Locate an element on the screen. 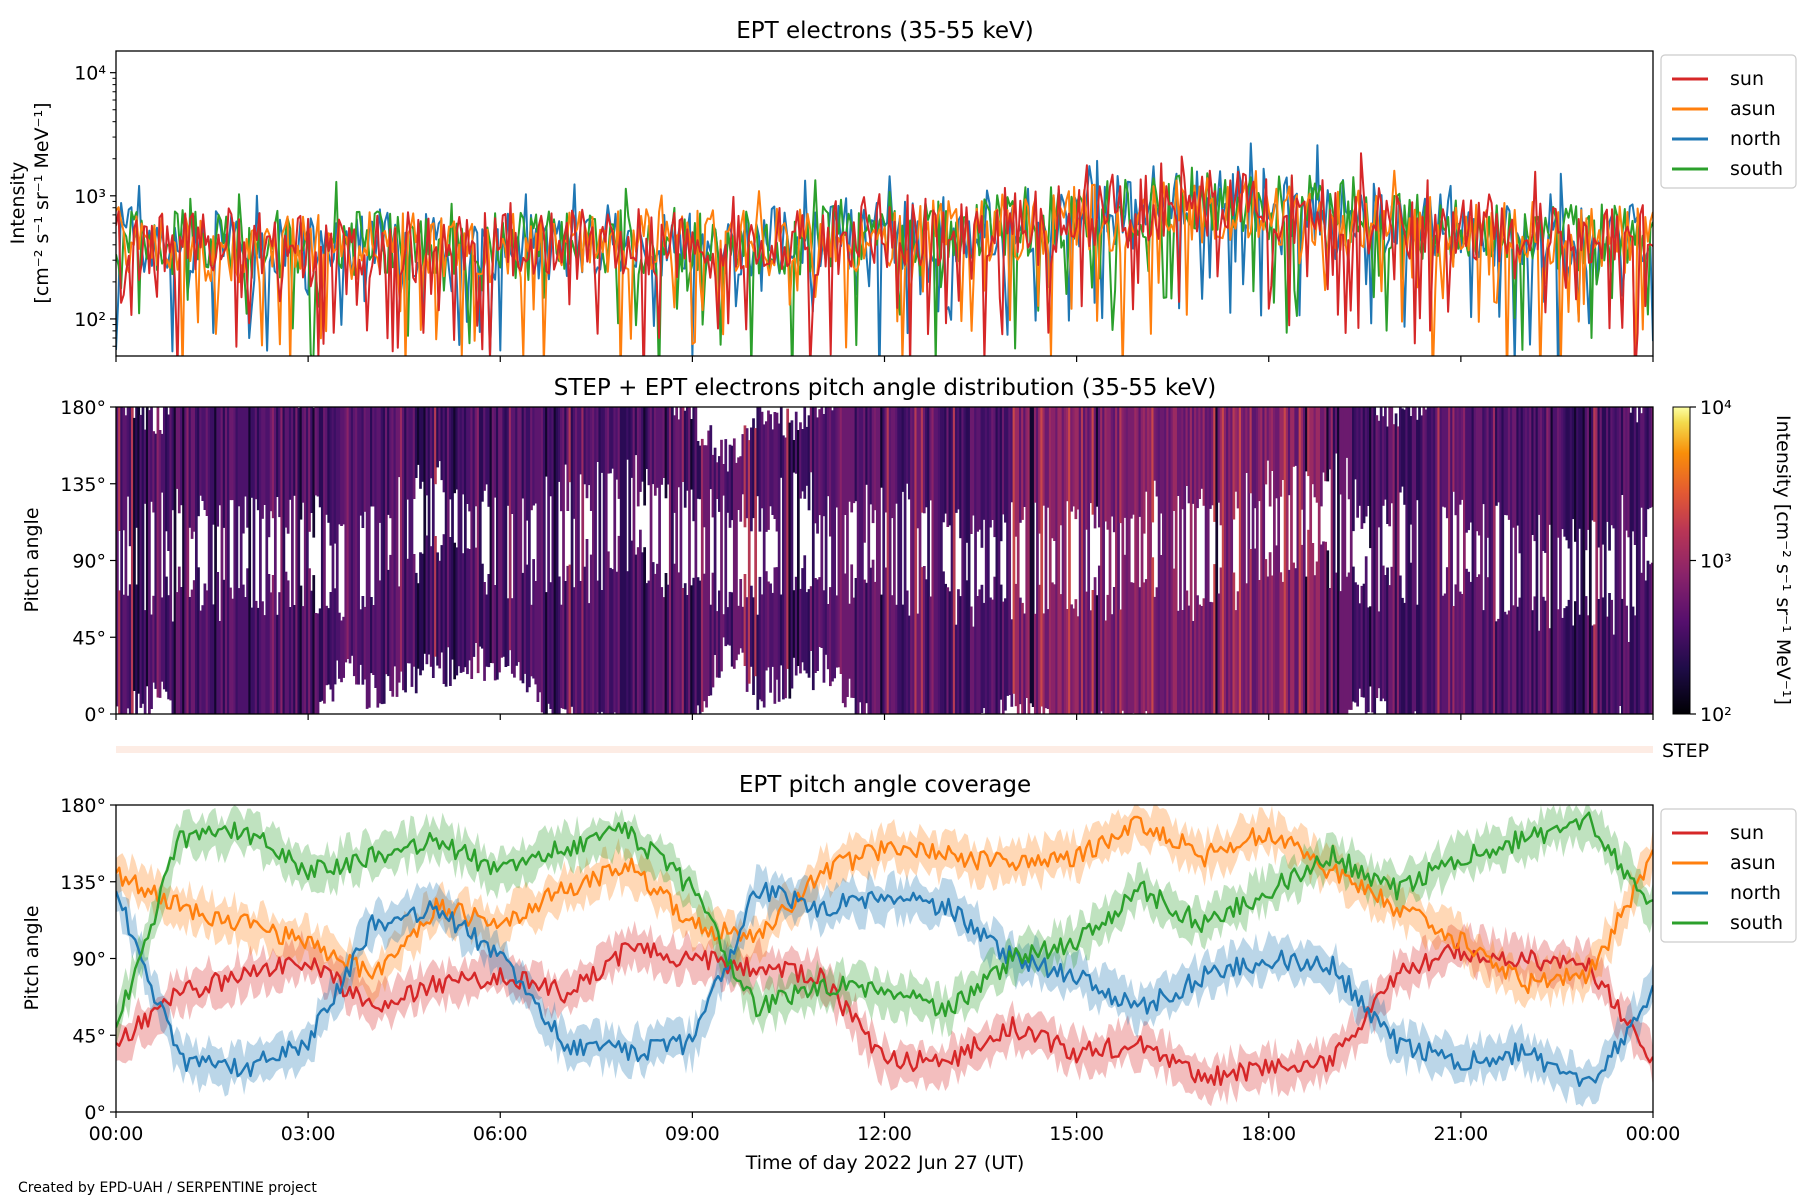  legend-label-asun: asun is located at coordinates (1753, 863).